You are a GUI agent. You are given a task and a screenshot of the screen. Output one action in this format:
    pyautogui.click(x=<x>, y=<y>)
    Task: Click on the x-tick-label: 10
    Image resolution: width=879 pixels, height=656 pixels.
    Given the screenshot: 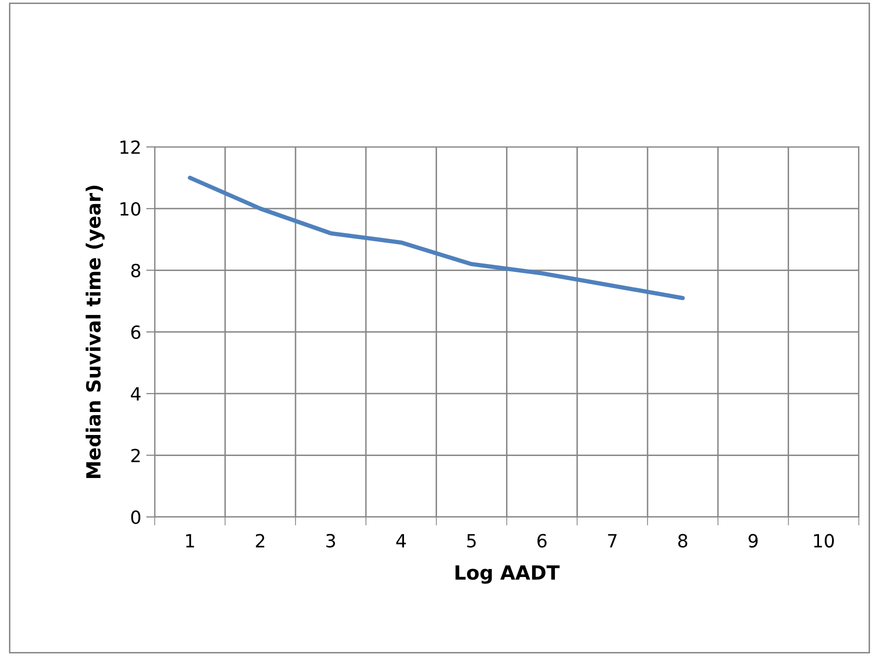 What is the action you would take?
    pyautogui.click(x=824, y=541)
    